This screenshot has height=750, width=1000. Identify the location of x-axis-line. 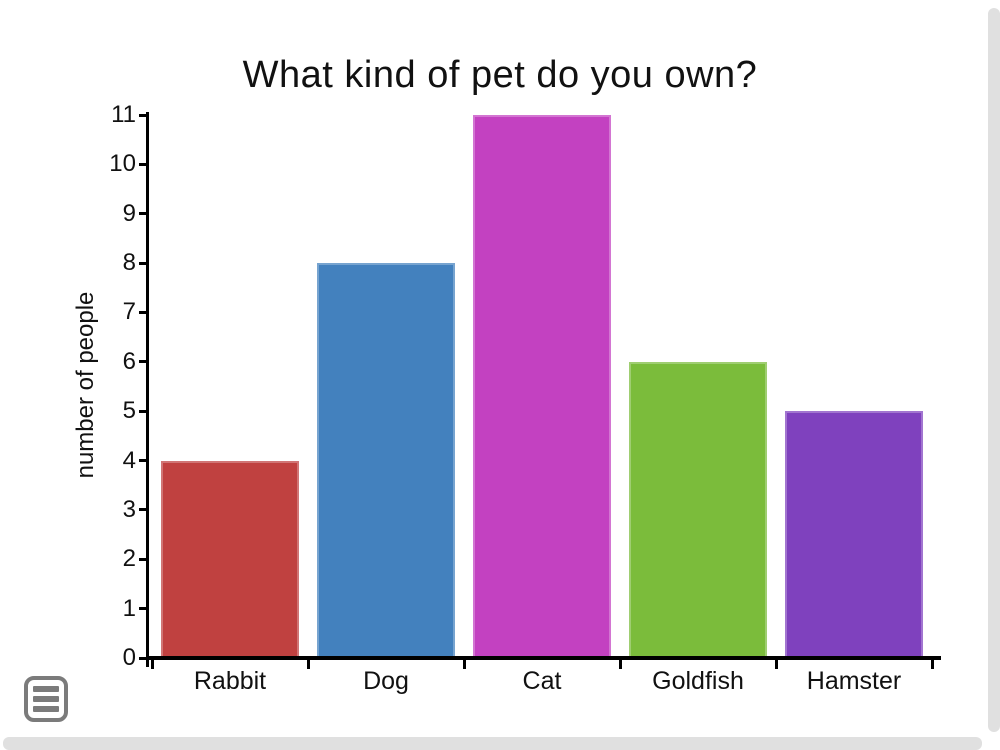
(543, 658).